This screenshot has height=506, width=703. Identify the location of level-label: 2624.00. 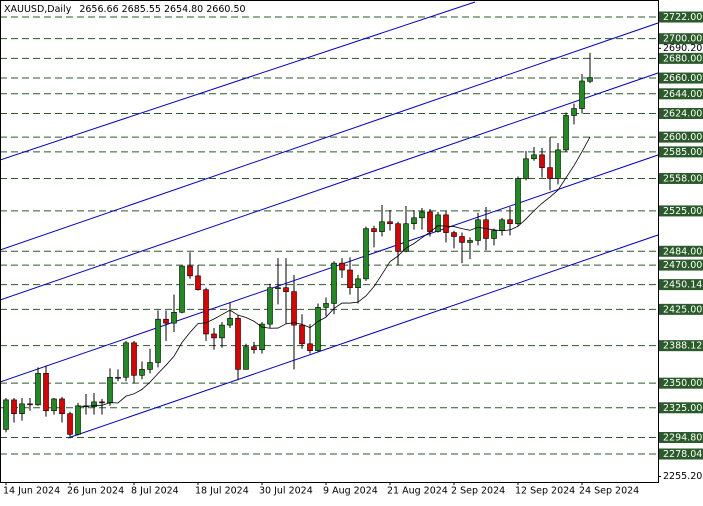
(682, 113).